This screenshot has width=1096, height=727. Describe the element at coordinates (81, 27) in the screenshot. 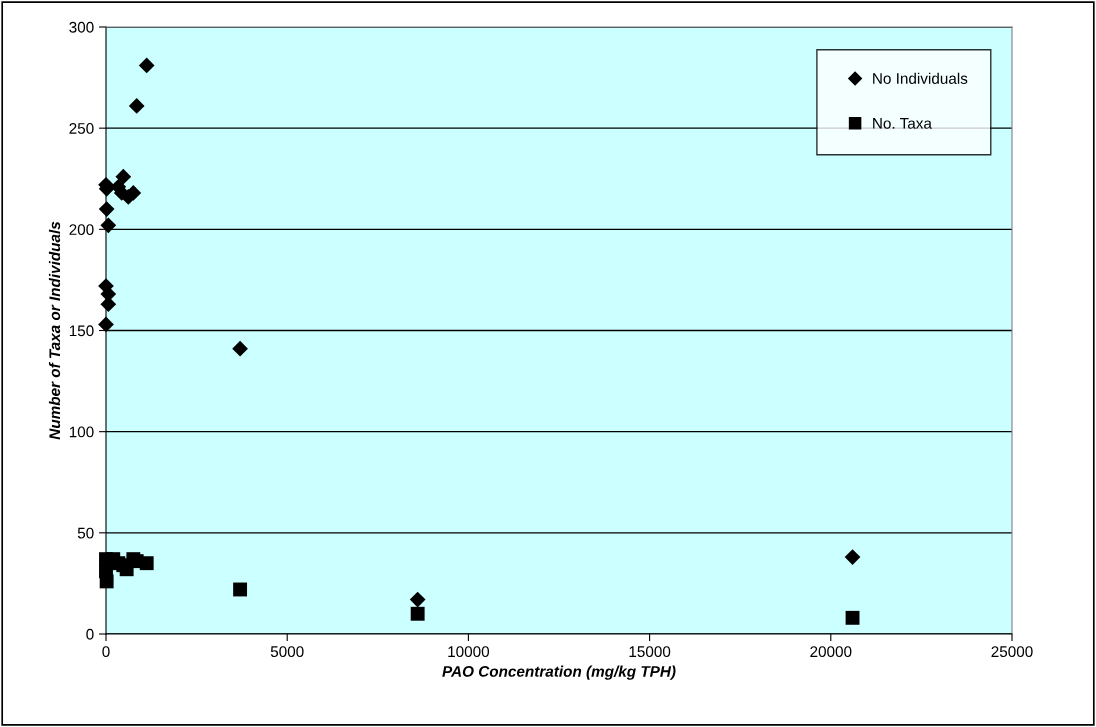

I see `y-tick-label: 300` at that location.